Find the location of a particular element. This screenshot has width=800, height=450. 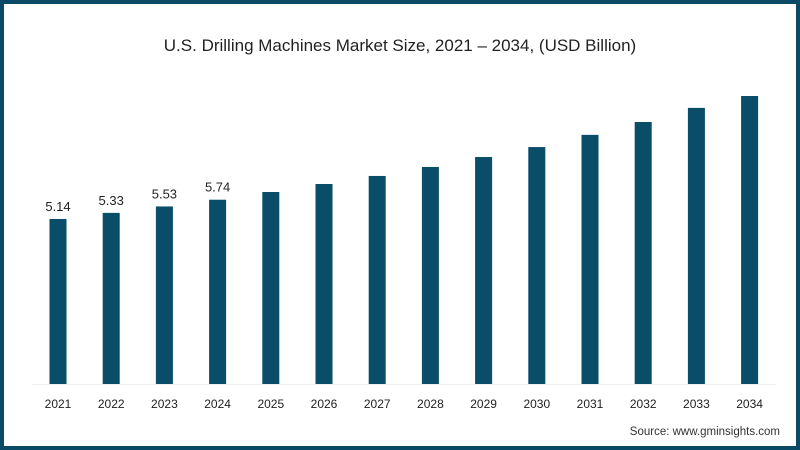

bar-2024 is located at coordinates (218, 291).